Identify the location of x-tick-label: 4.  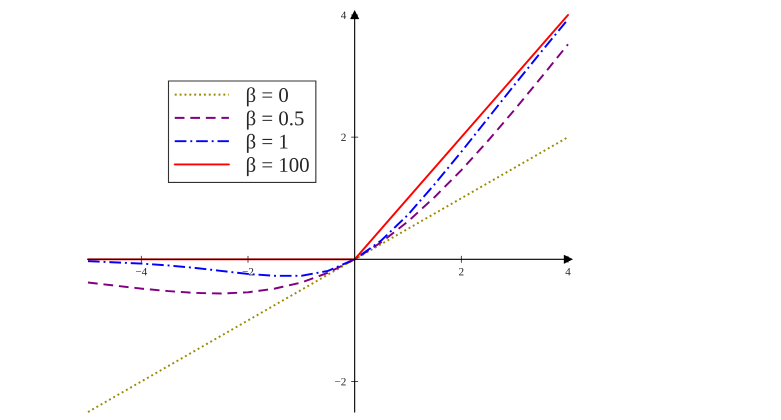
(568, 272).